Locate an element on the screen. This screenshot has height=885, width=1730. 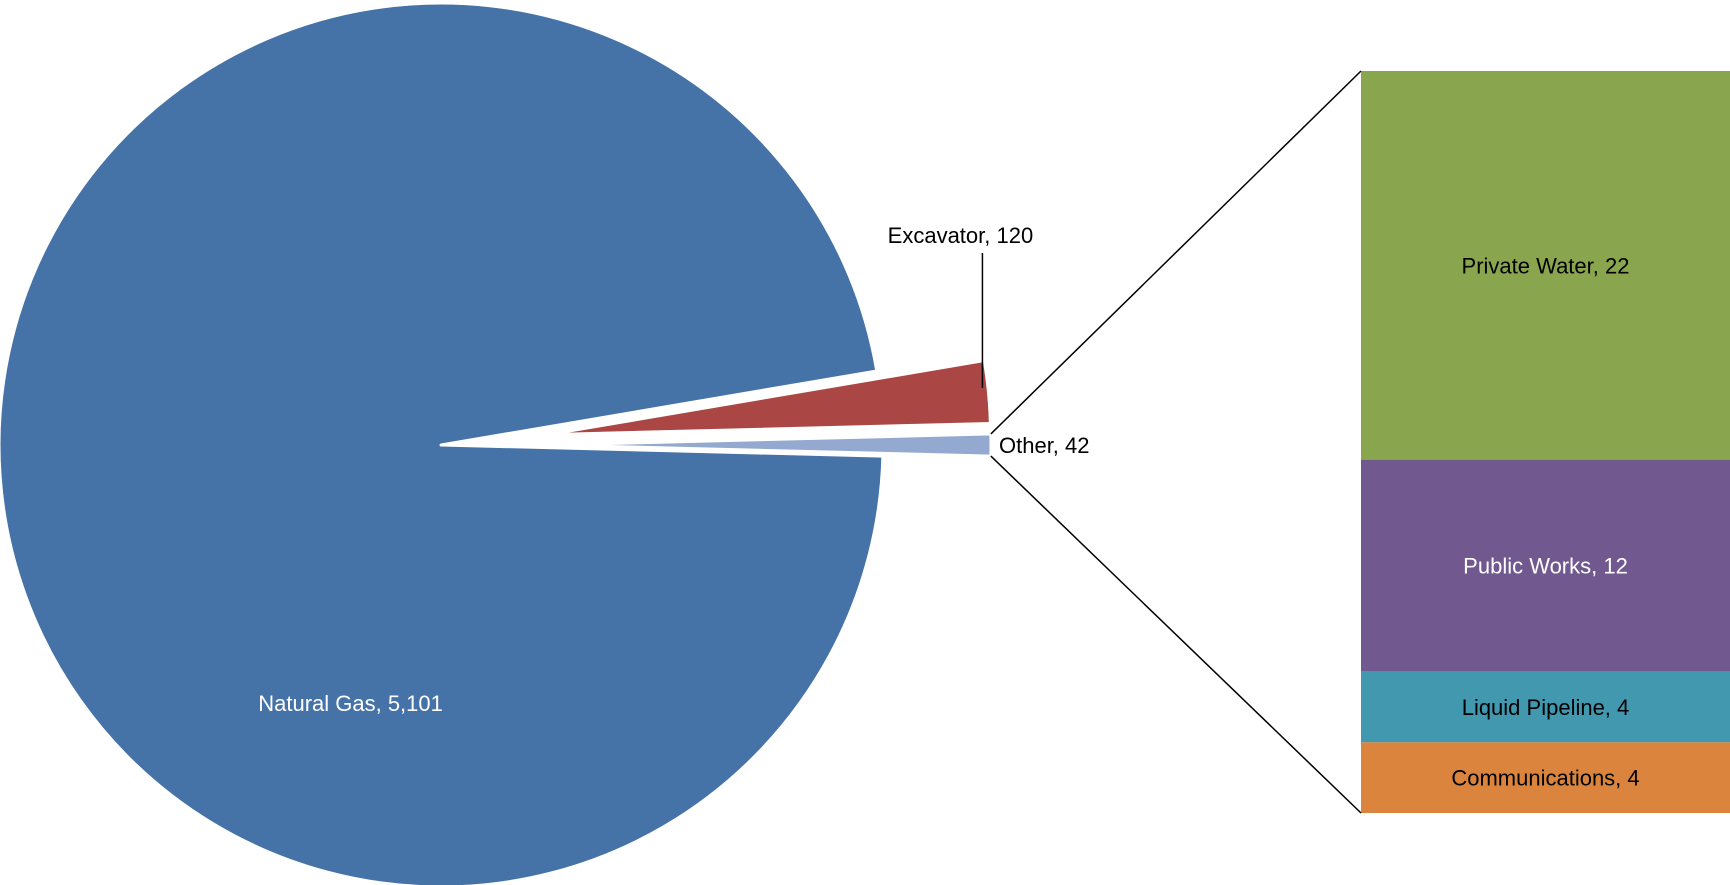
slice-label-excavator: Excavator, 120 is located at coordinates (961, 235).